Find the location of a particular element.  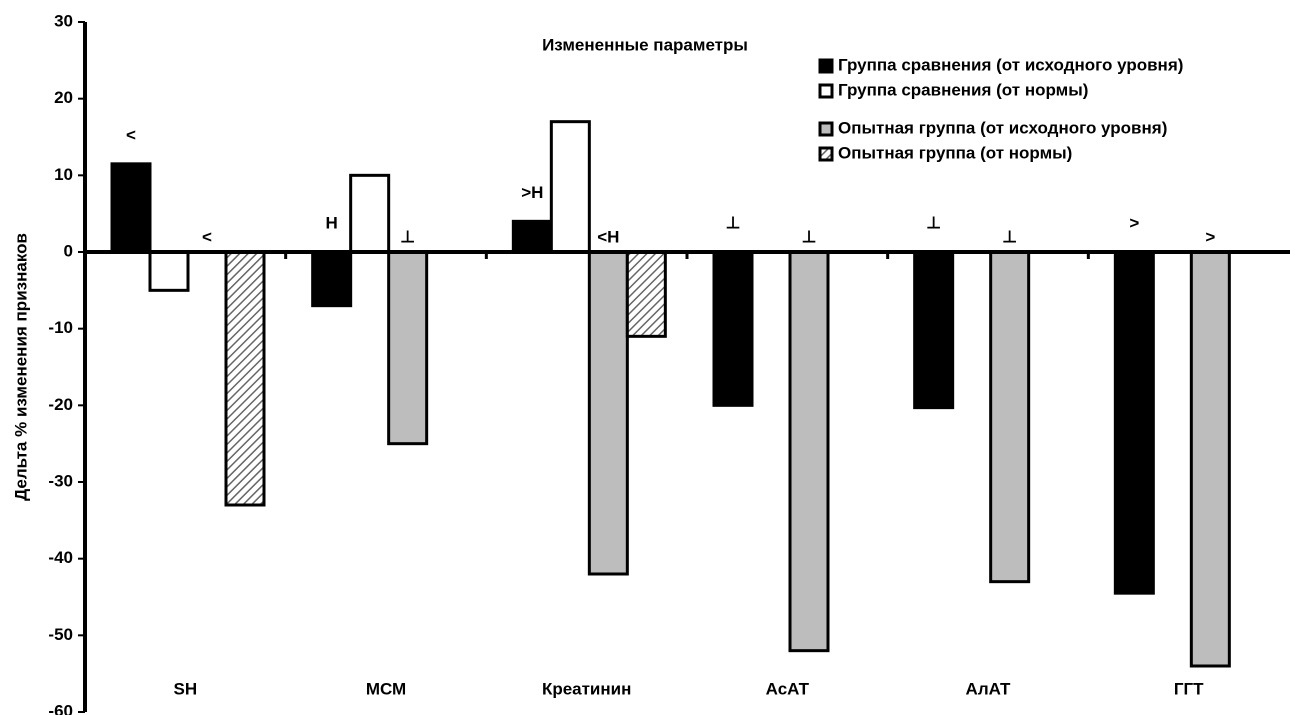

y-tick-label: 0 is located at coordinates (68, 250).